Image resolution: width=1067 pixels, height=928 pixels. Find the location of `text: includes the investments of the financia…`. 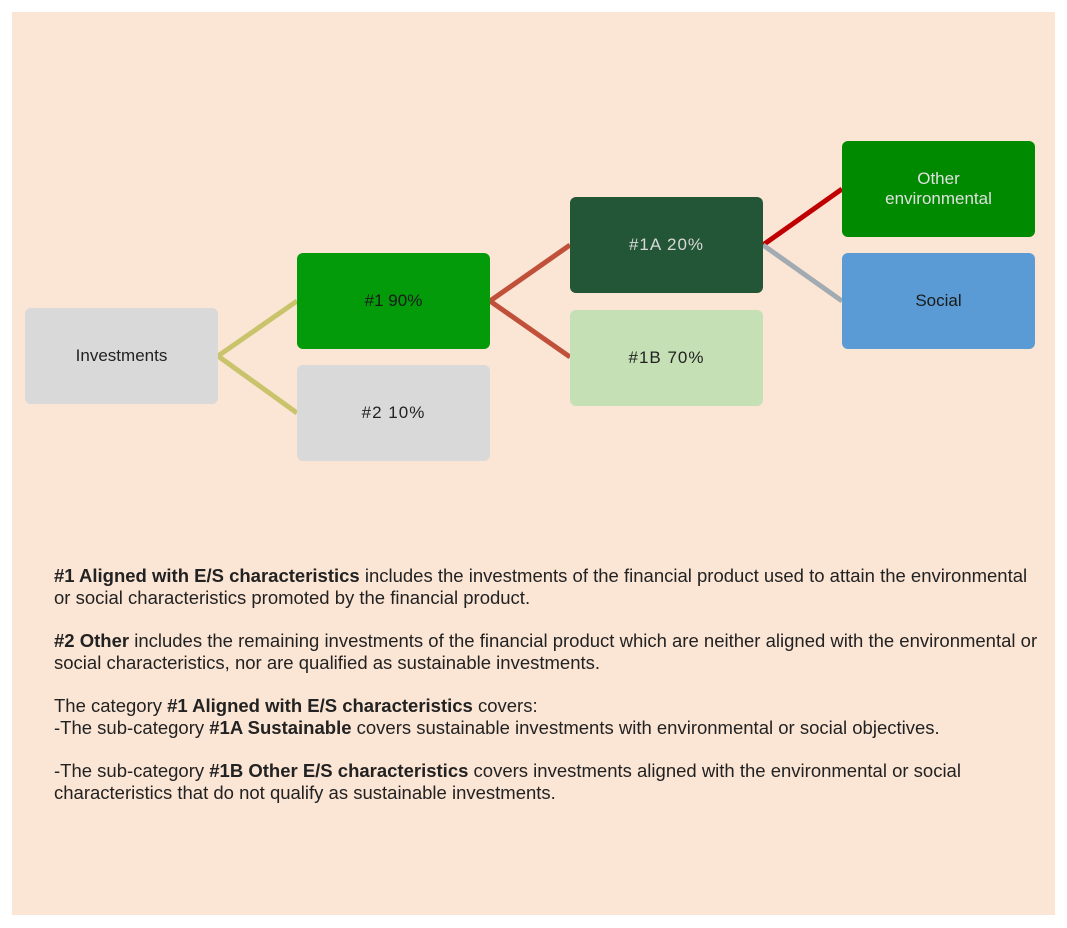

text: includes the investments of the financia… is located at coordinates (541, 586).